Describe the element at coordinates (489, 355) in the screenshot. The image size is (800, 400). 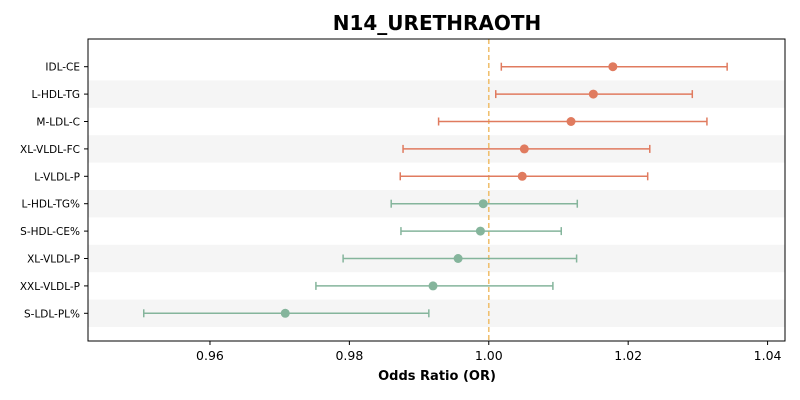
I see `x-tick-label: 1.00` at that location.